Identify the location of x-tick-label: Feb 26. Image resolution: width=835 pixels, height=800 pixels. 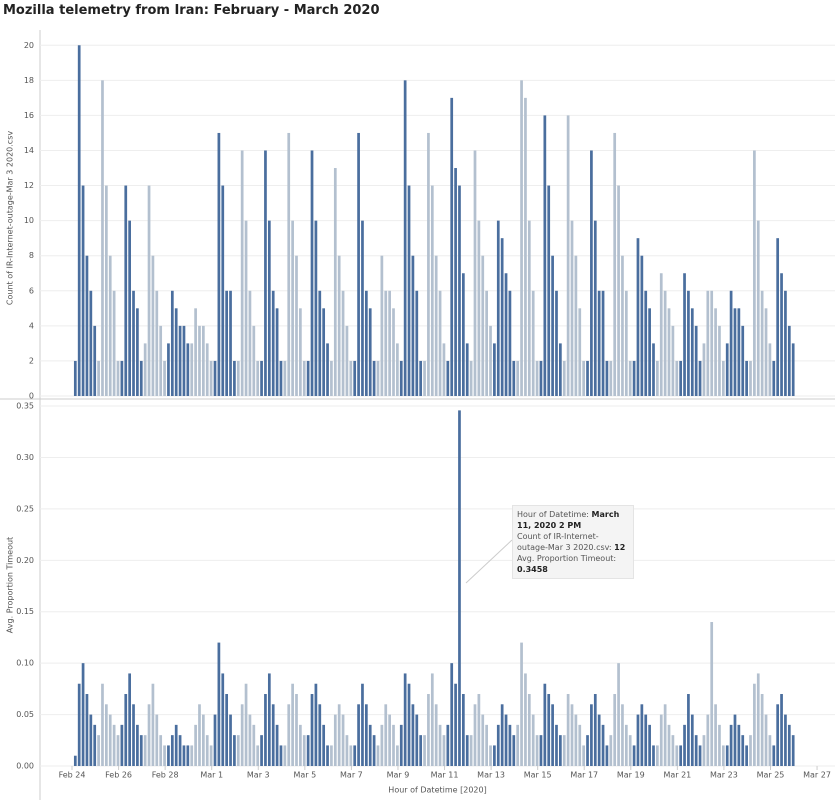
(118, 775).